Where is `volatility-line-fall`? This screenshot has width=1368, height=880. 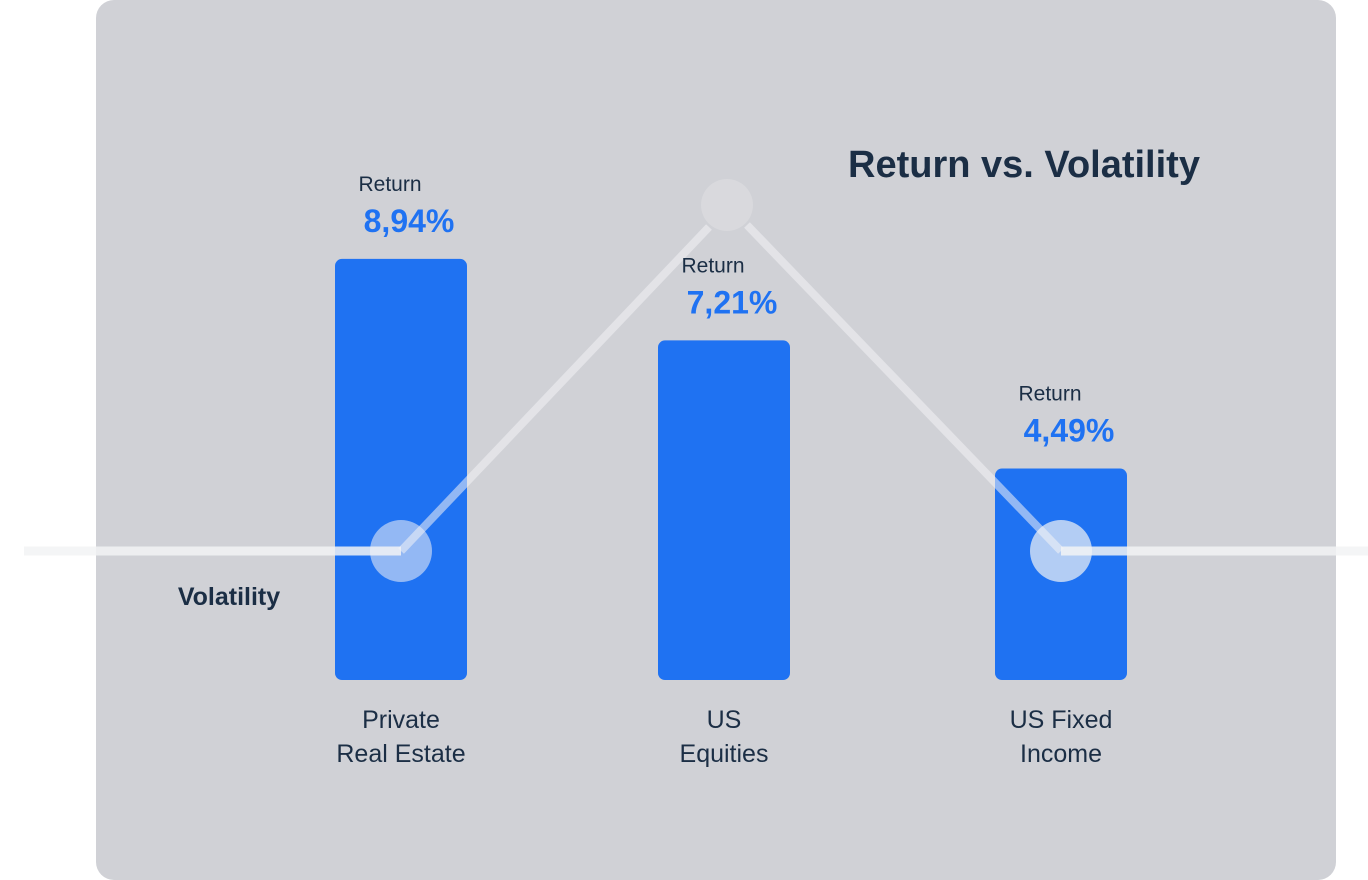 volatility-line-fall is located at coordinates (904, 388).